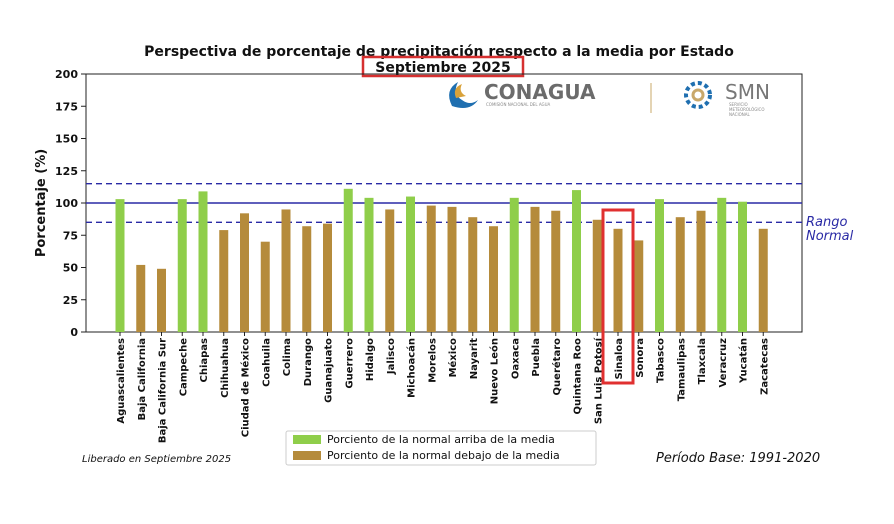 This screenshot has width=894, height=524. Describe the element at coordinates (518, 104) in the screenshot. I see `conagua-tagline: COMISIÓN NACIONAL DEL AGUA` at that location.